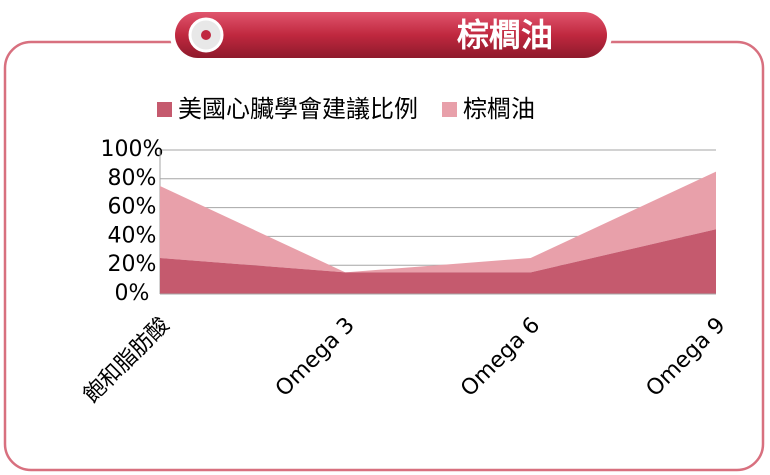 The image size is (770, 475). I want to click on y-tick-label: 80%, so click(132, 178).